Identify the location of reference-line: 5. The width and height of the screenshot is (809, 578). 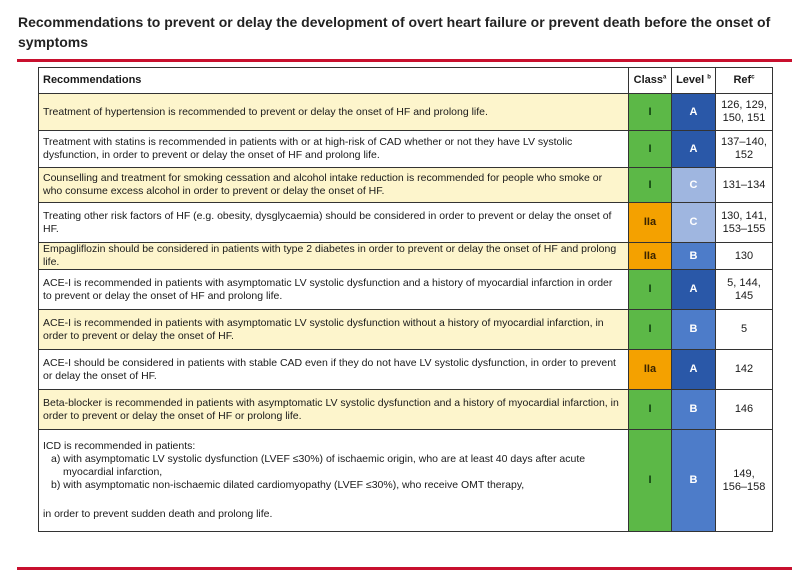
(744, 329).